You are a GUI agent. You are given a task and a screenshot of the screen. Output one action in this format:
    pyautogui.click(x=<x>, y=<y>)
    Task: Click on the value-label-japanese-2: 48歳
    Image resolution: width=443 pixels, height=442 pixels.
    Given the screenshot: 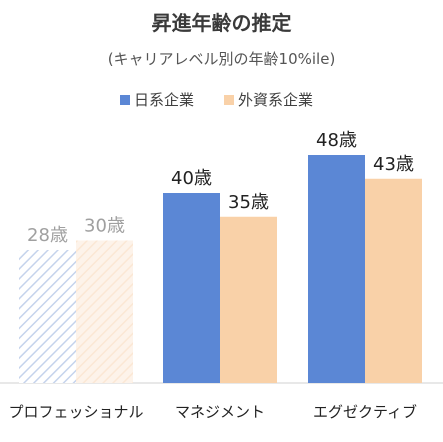 What is the action you would take?
    pyautogui.click(x=336, y=140)
    